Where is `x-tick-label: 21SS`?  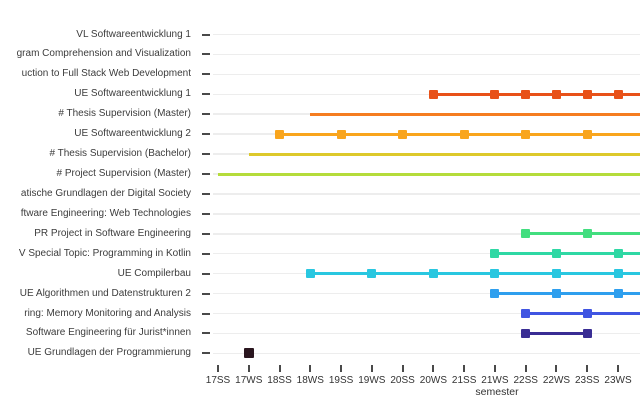 x-tick-label: 21SS is located at coordinates (464, 380).